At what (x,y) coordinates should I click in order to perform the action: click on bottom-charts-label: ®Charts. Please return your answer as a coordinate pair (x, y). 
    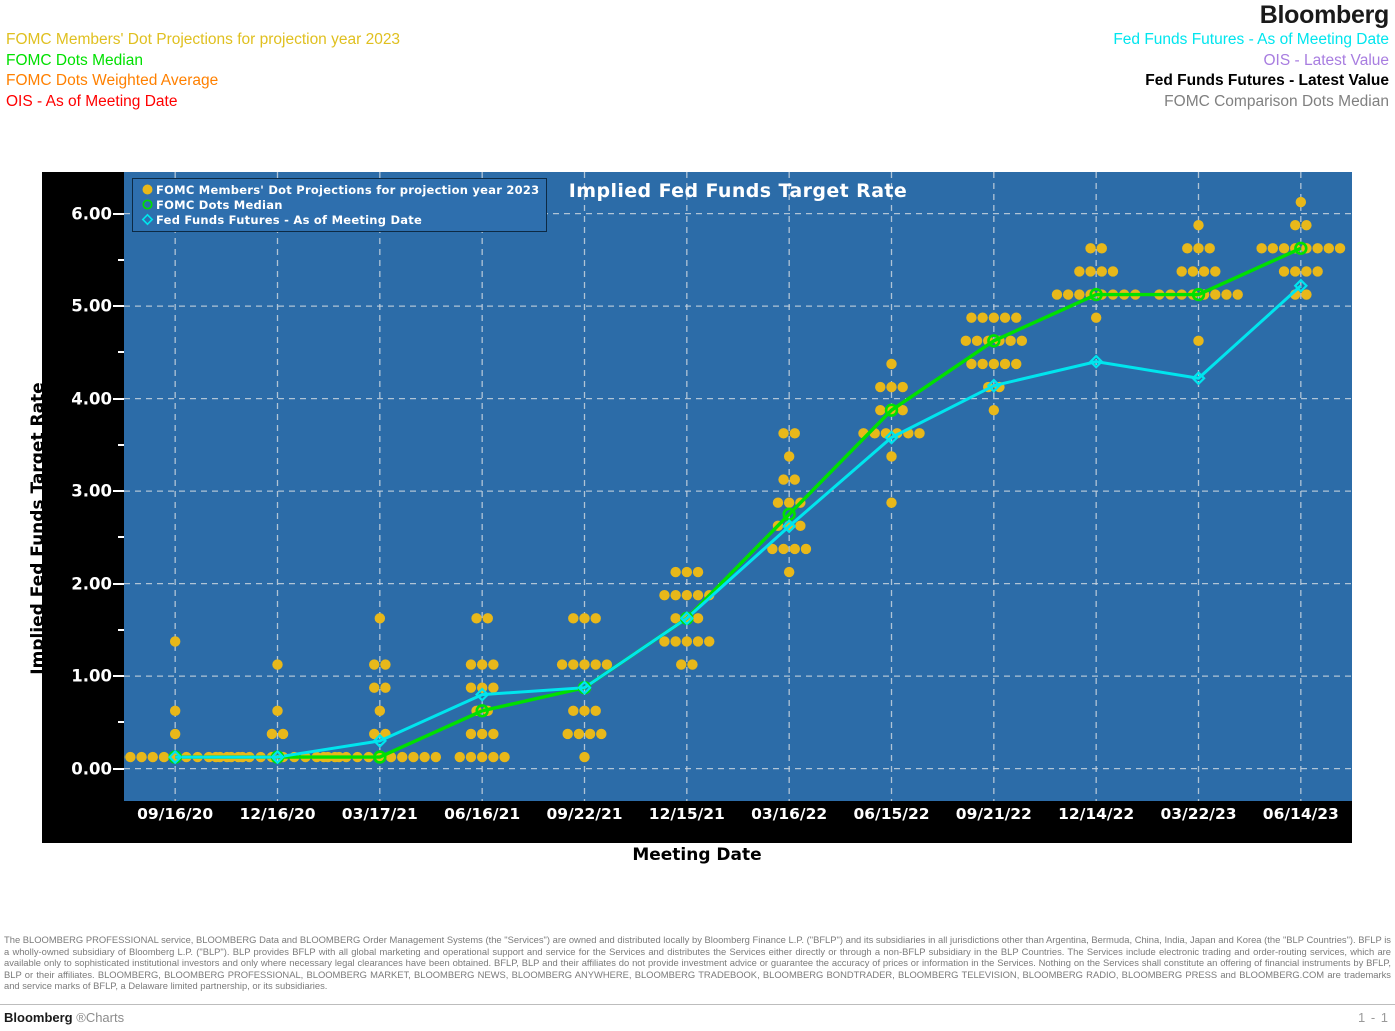
    Looking at the image, I should click on (100, 1017).